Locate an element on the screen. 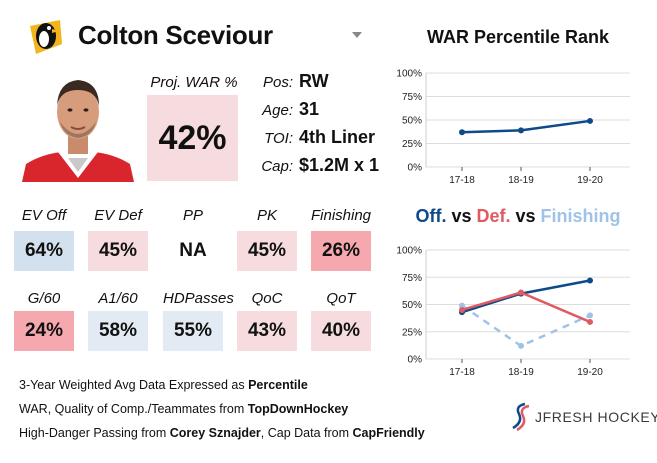  toi-label: TOI: is located at coordinates (278, 138).